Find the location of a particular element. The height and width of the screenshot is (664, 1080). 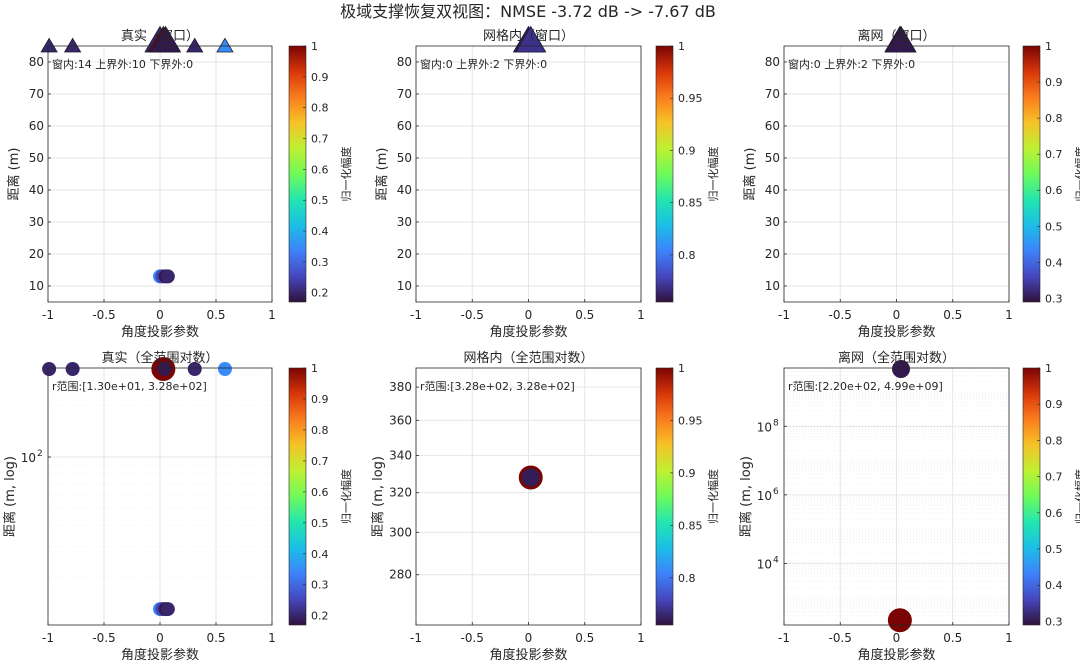

figure-suptitle: 极域支撑恢复双视图：NMSE -3.72 dB -> -7.67 dB is located at coordinates (528, 11).